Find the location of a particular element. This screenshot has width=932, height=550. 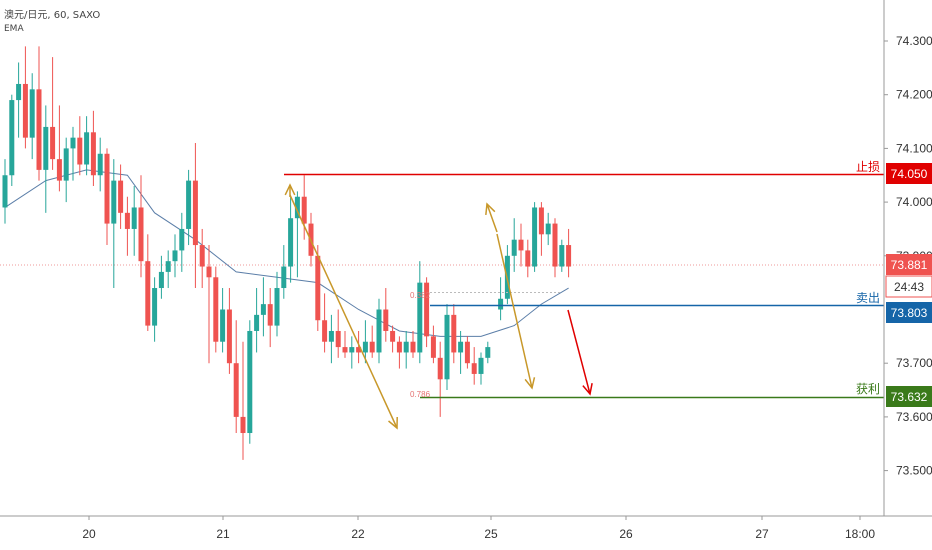

current-price-badge is located at coordinates (909, 264).